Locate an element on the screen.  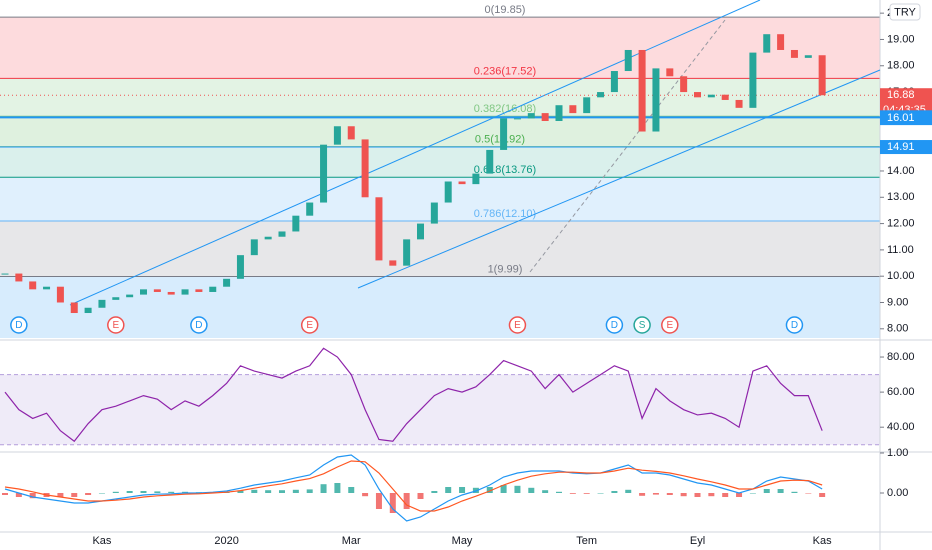
y-tick-label: 0.00 is located at coordinates (897, 493).